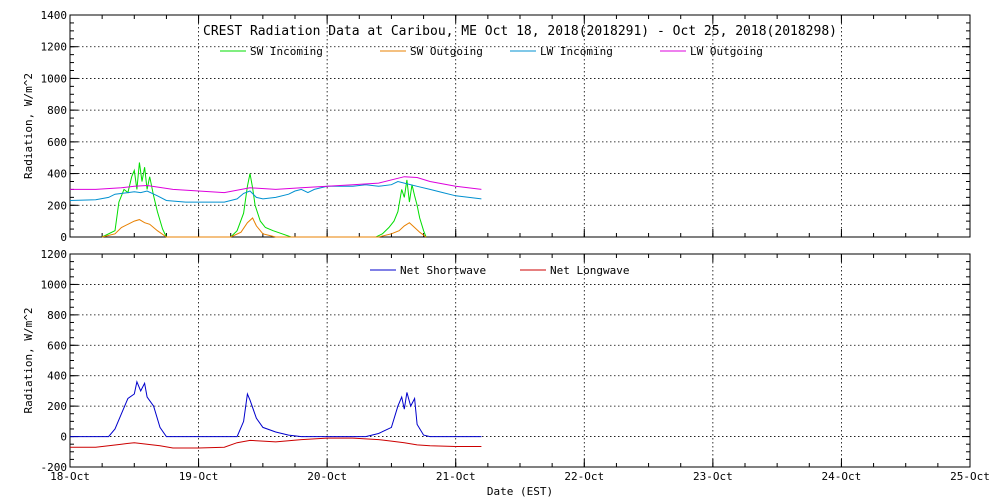  I want to click on x-tick-label: 24-Oct, so click(842, 476).